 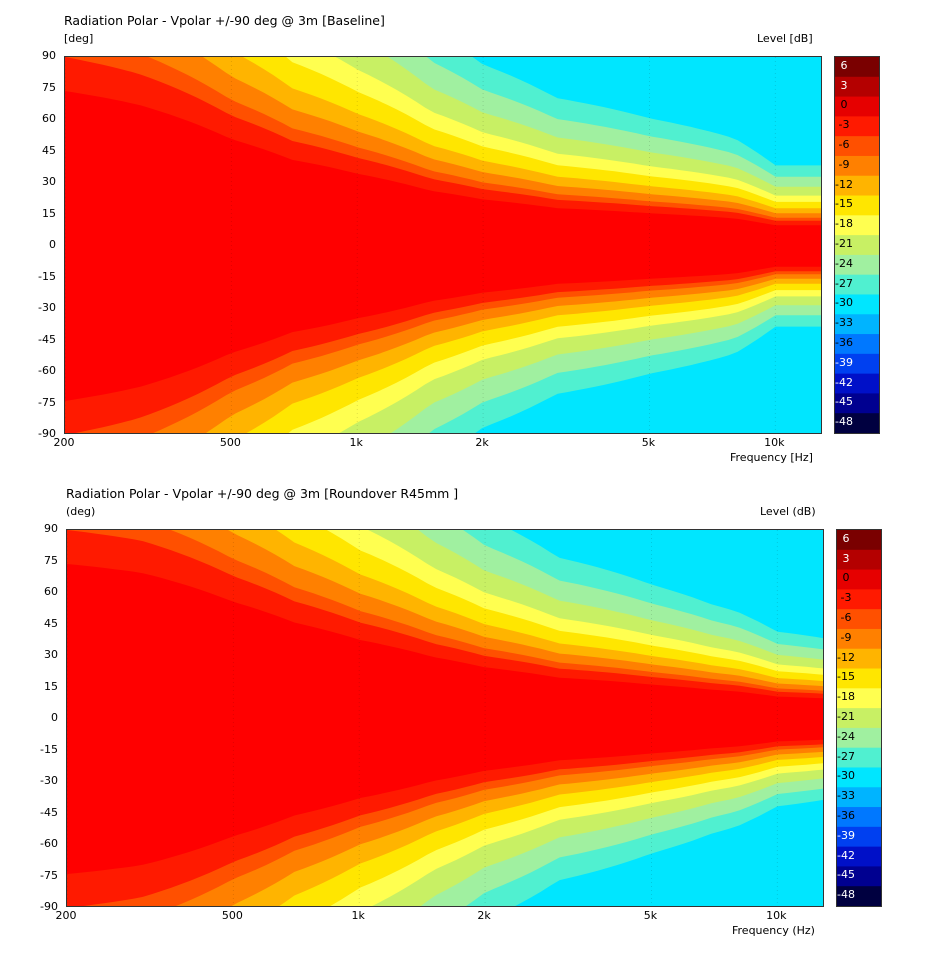 I want to click on colorbar-tick-label: 6, so click(x=844, y=65).